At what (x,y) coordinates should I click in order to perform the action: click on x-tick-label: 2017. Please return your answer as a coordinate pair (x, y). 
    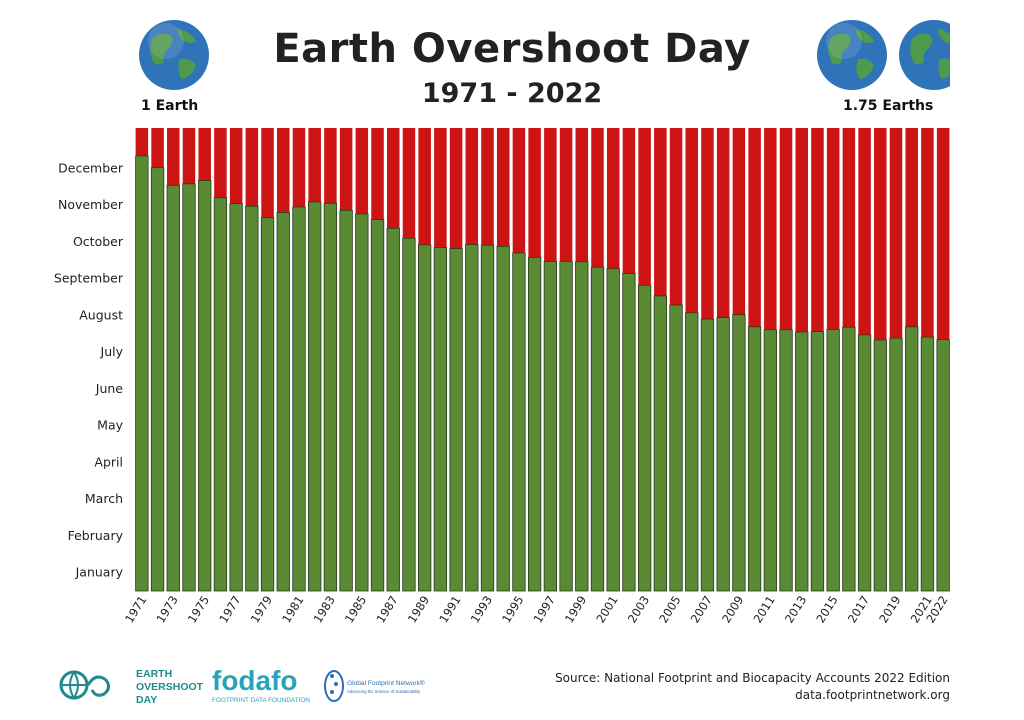
    Looking at the image, I should click on (858, 609).